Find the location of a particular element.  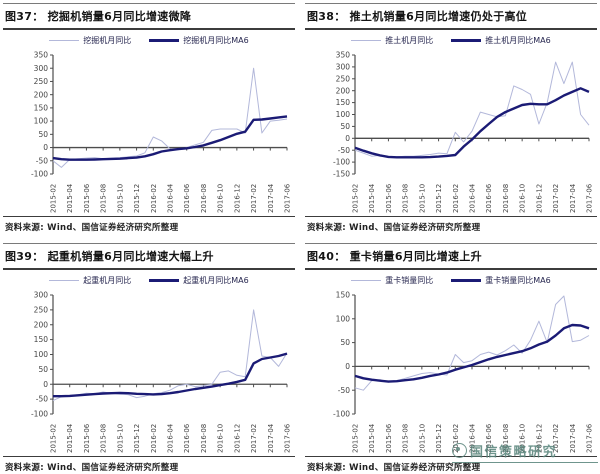

legend-label: 挖掘机月同比 is located at coordinates (107, 40).